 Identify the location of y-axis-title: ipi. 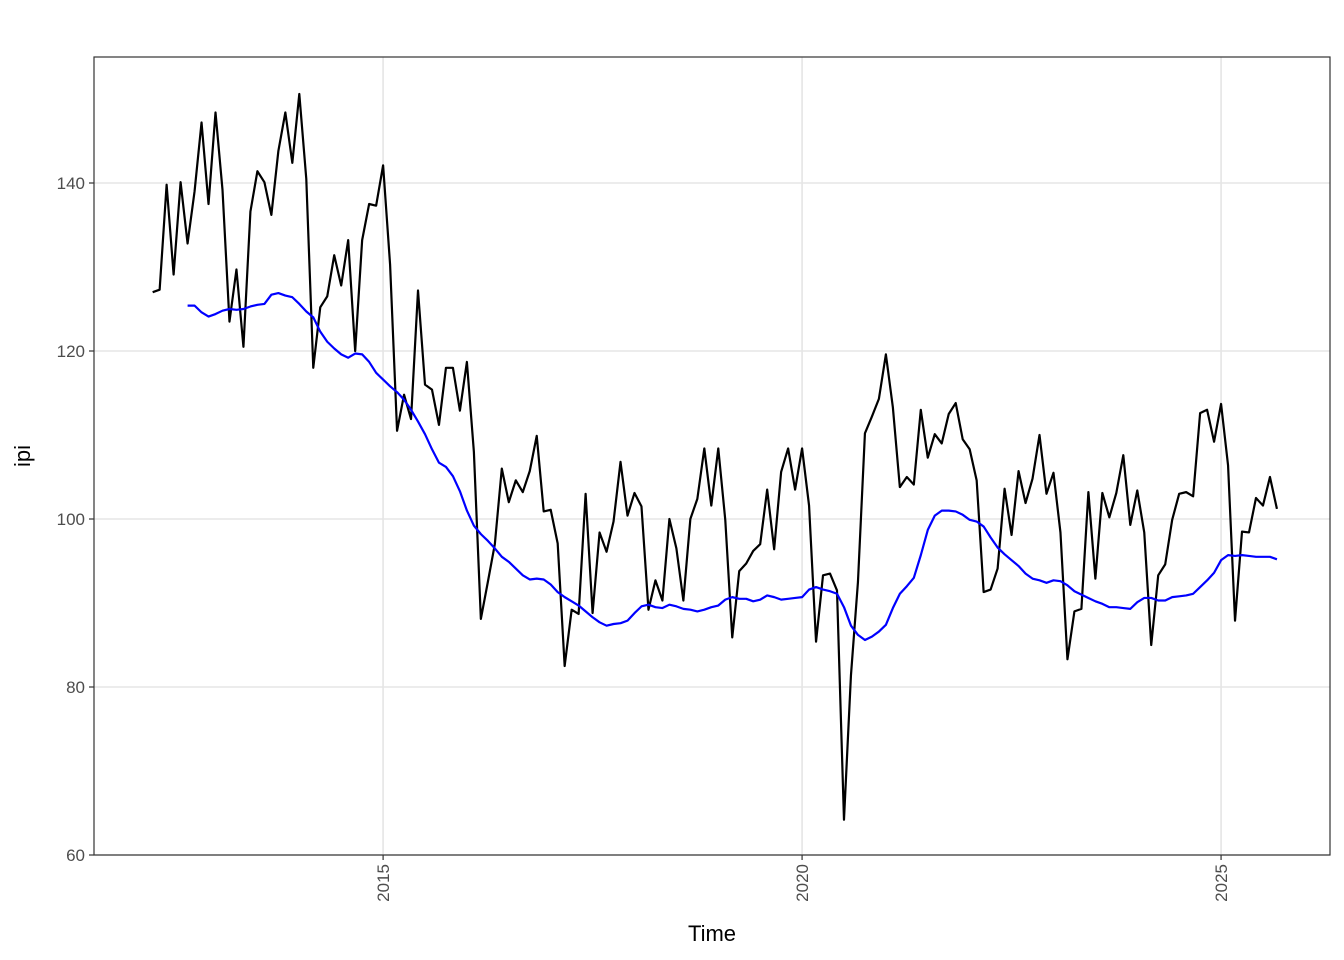
(22, 456).